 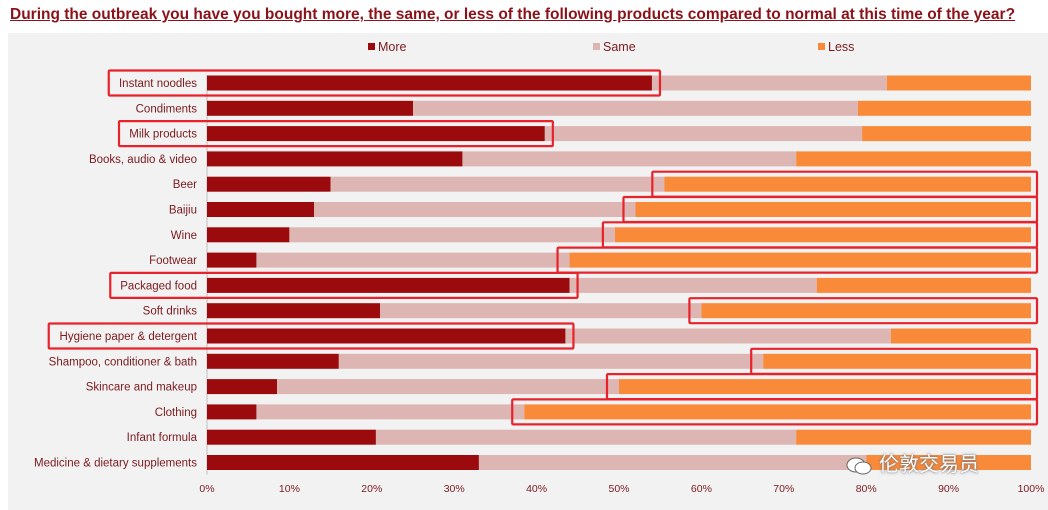 I want to click on watermark-text: 伦敦交易员, so click(x=929, y=465).